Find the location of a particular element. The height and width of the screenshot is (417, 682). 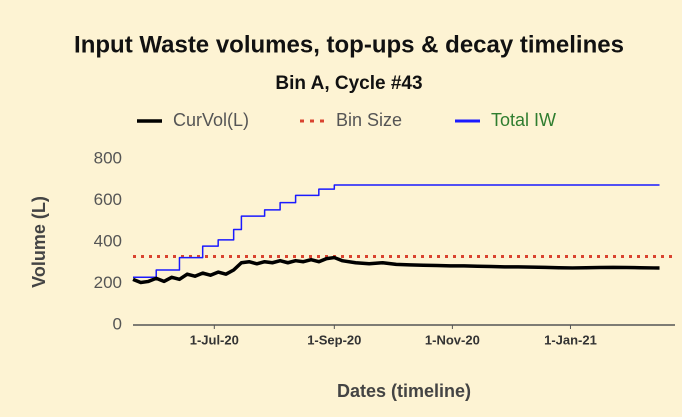

y-tick-label: 600 is located at coordinates (108, 199).